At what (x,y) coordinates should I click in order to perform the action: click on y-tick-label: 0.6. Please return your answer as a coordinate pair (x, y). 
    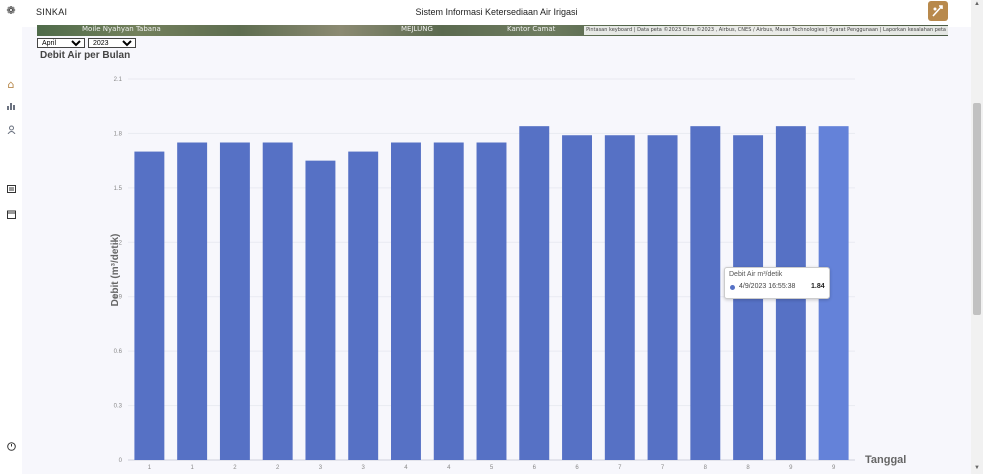
    Looking at the image, I should click on (118, 352).